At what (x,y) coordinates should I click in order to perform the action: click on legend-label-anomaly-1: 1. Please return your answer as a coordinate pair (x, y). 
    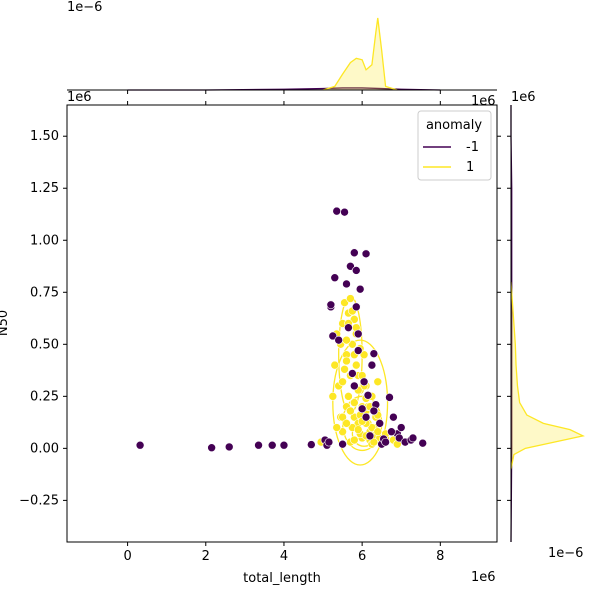
    Looking at the image, I should click on (470, 167).